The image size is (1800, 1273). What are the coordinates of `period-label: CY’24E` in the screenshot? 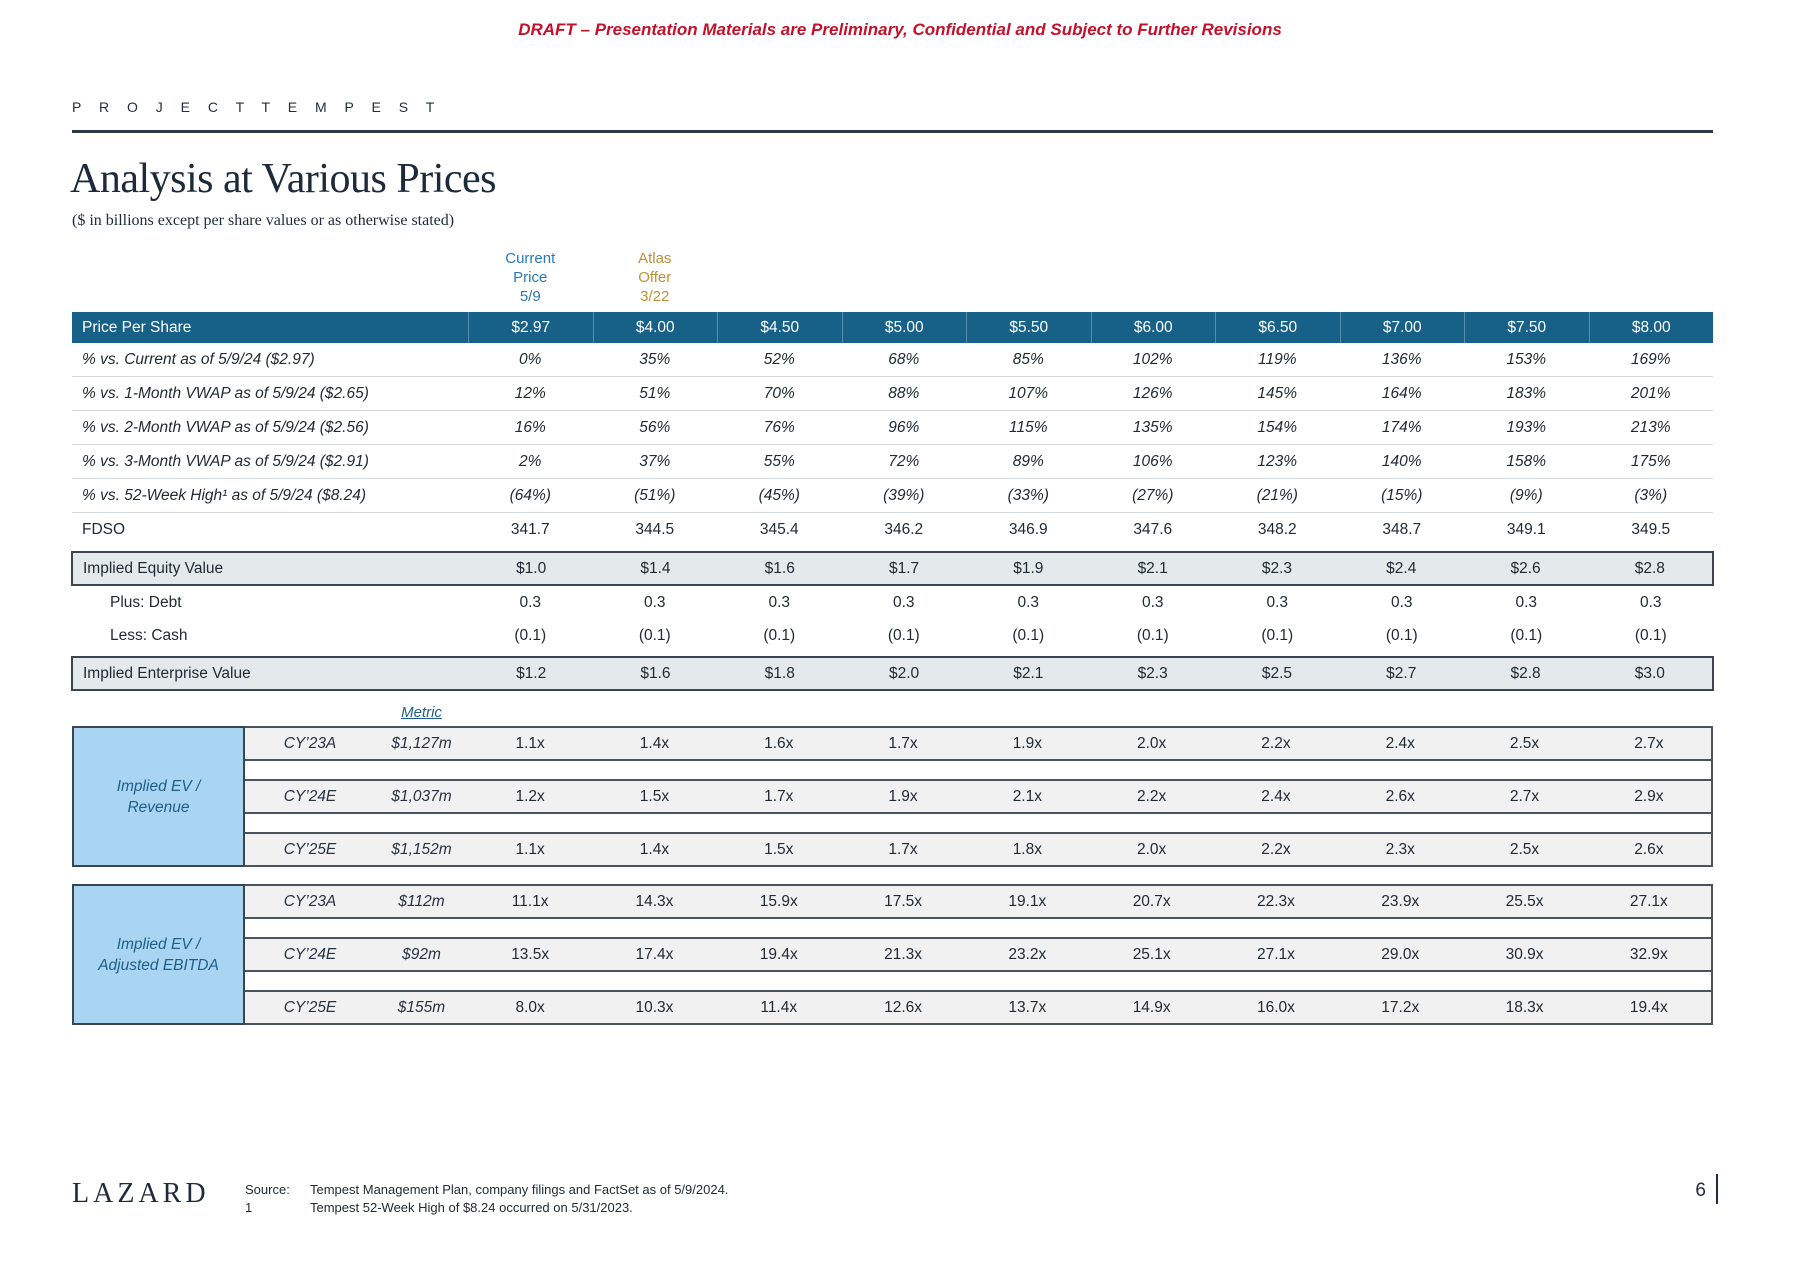 It's located at (310, 954).